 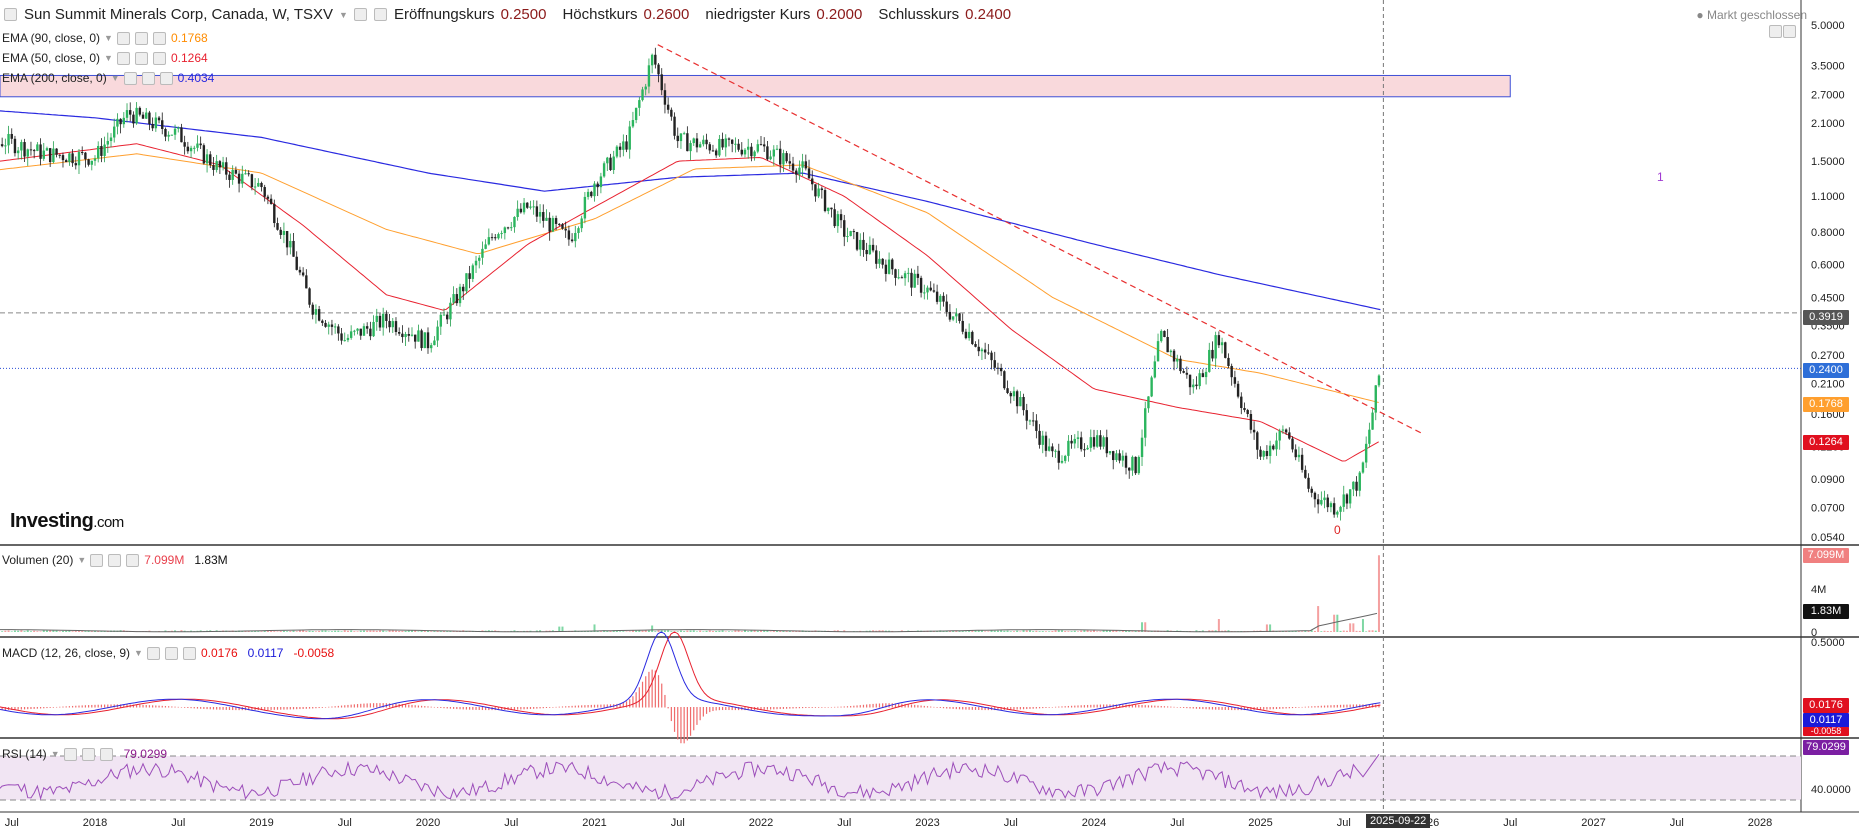 I want to click on macd-tag: 0.0176, so click(x=1826, y=705).